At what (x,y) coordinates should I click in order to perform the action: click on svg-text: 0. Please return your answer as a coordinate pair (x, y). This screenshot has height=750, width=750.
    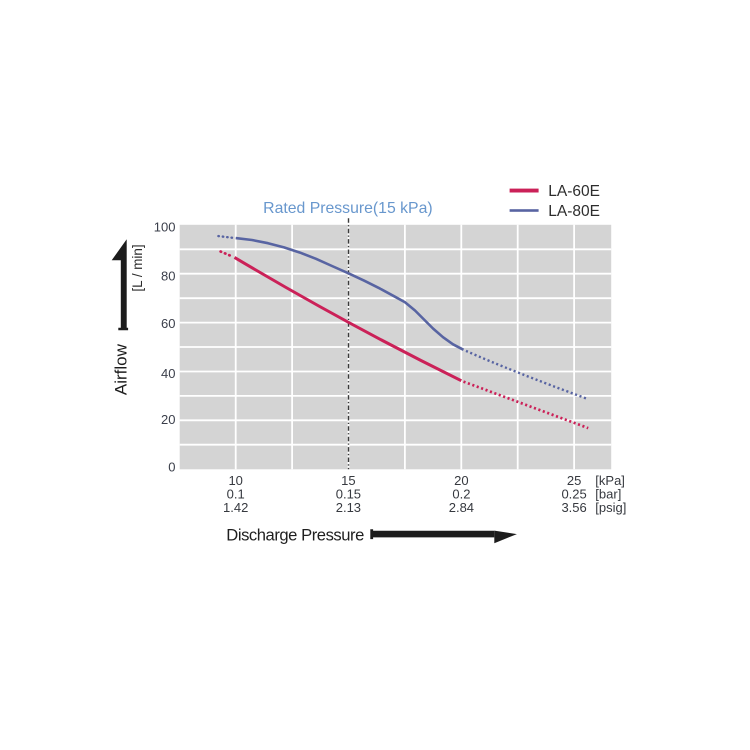
    Looking at the image, I should click on (171, 466).